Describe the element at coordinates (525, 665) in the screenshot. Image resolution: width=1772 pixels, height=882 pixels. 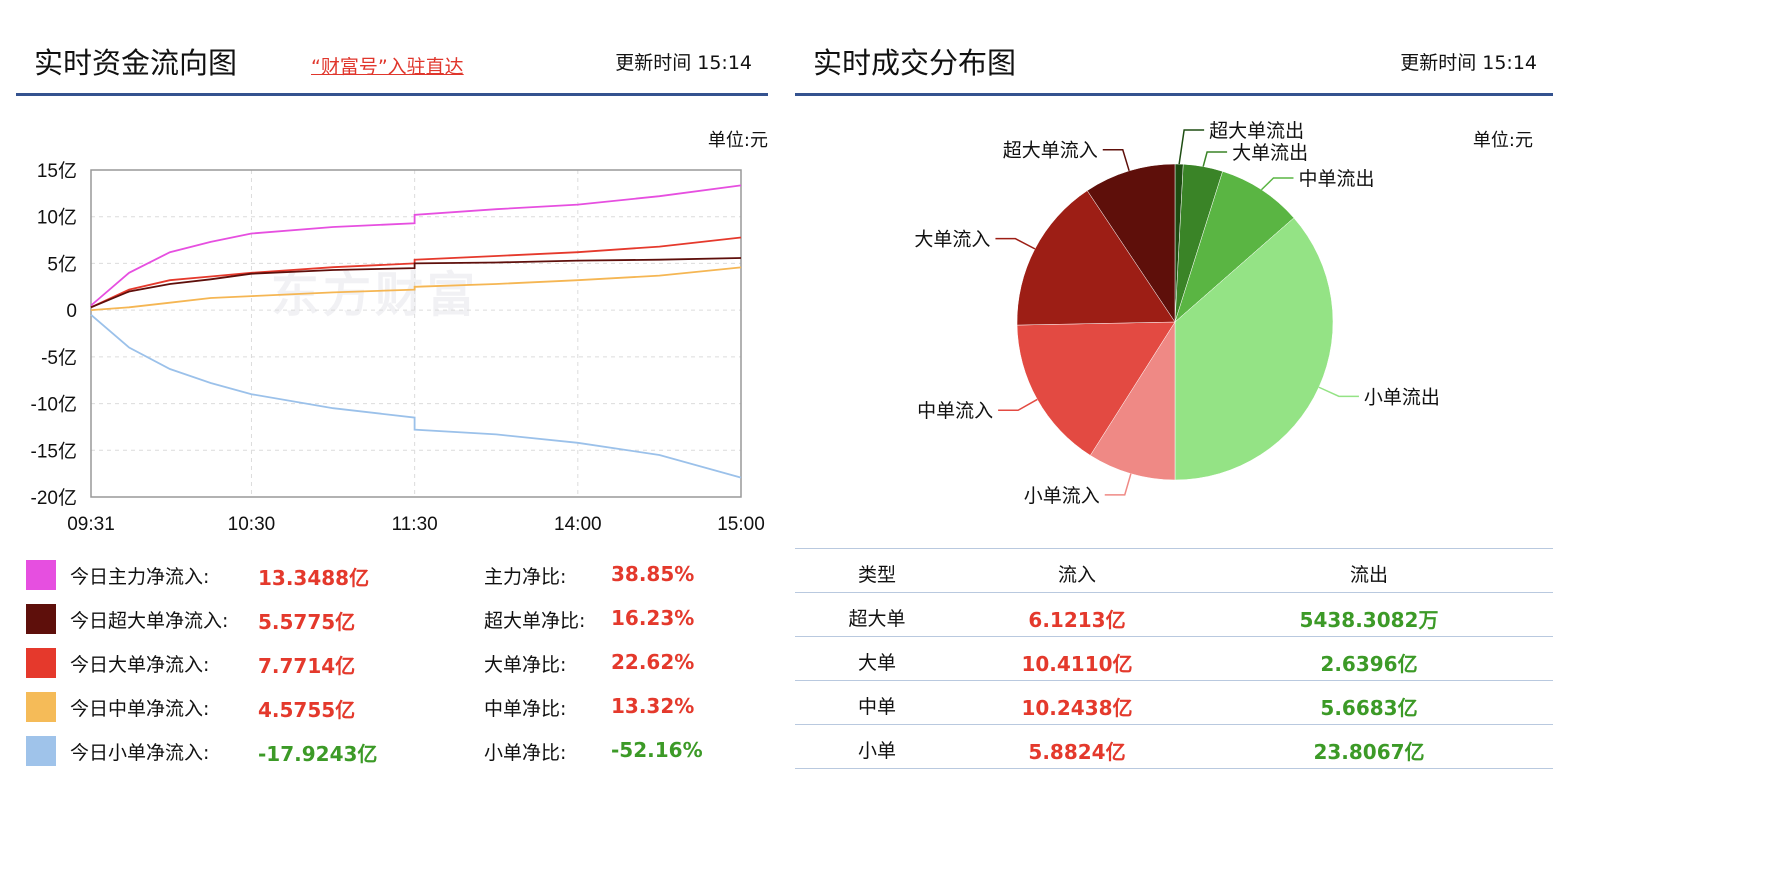
I see `ratio-label: 大单净比:` at that location.